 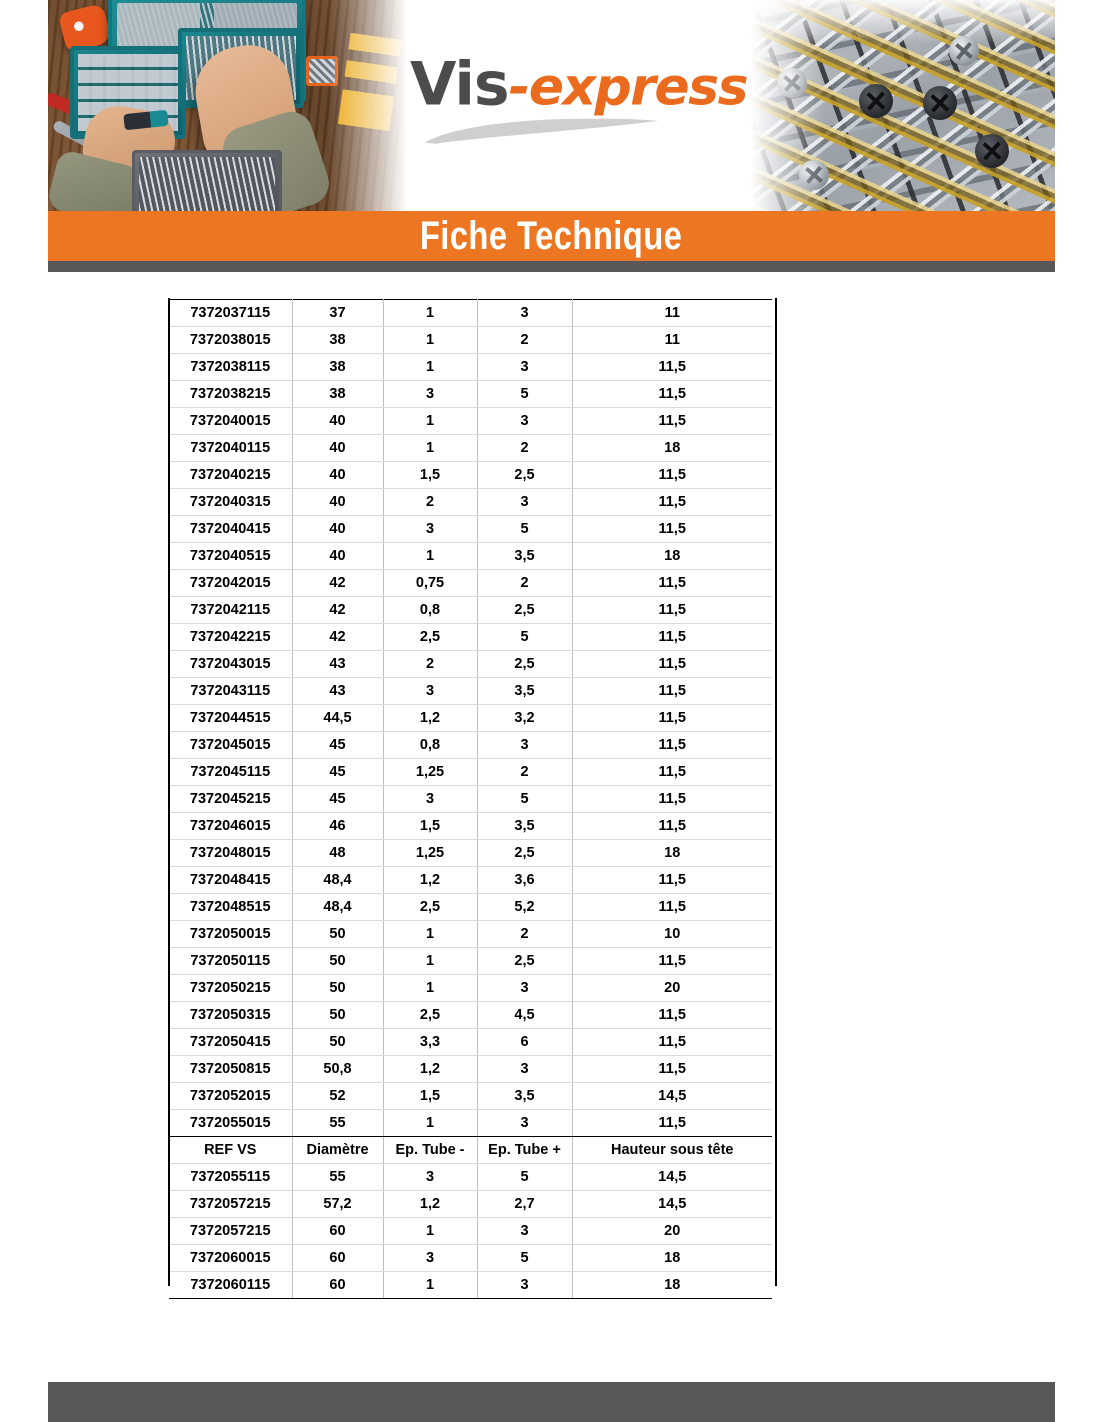 I want to click on table-row: 7372060115 60 1 3 18, so click(x=470, y=1285).